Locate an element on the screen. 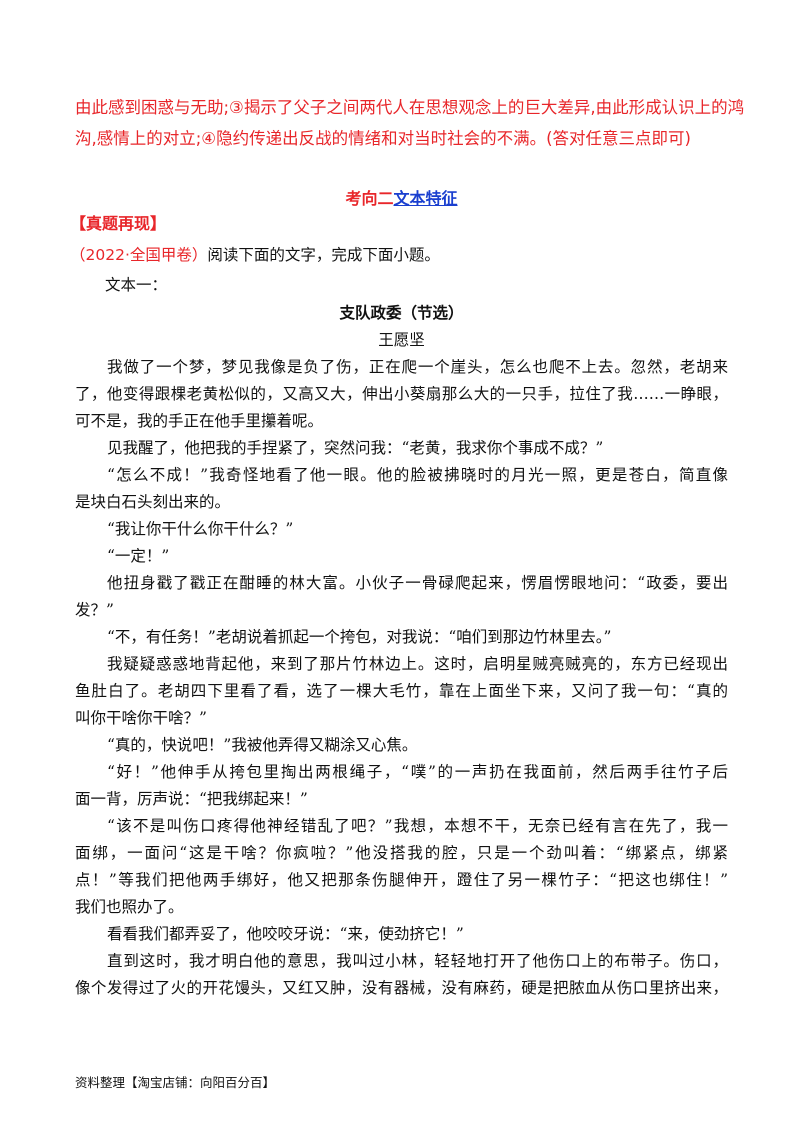 The height and width of the screenshot is (1132, 800). paragraph-line: 叫你干啥你干啥？” is located at coordinates (141, 718).